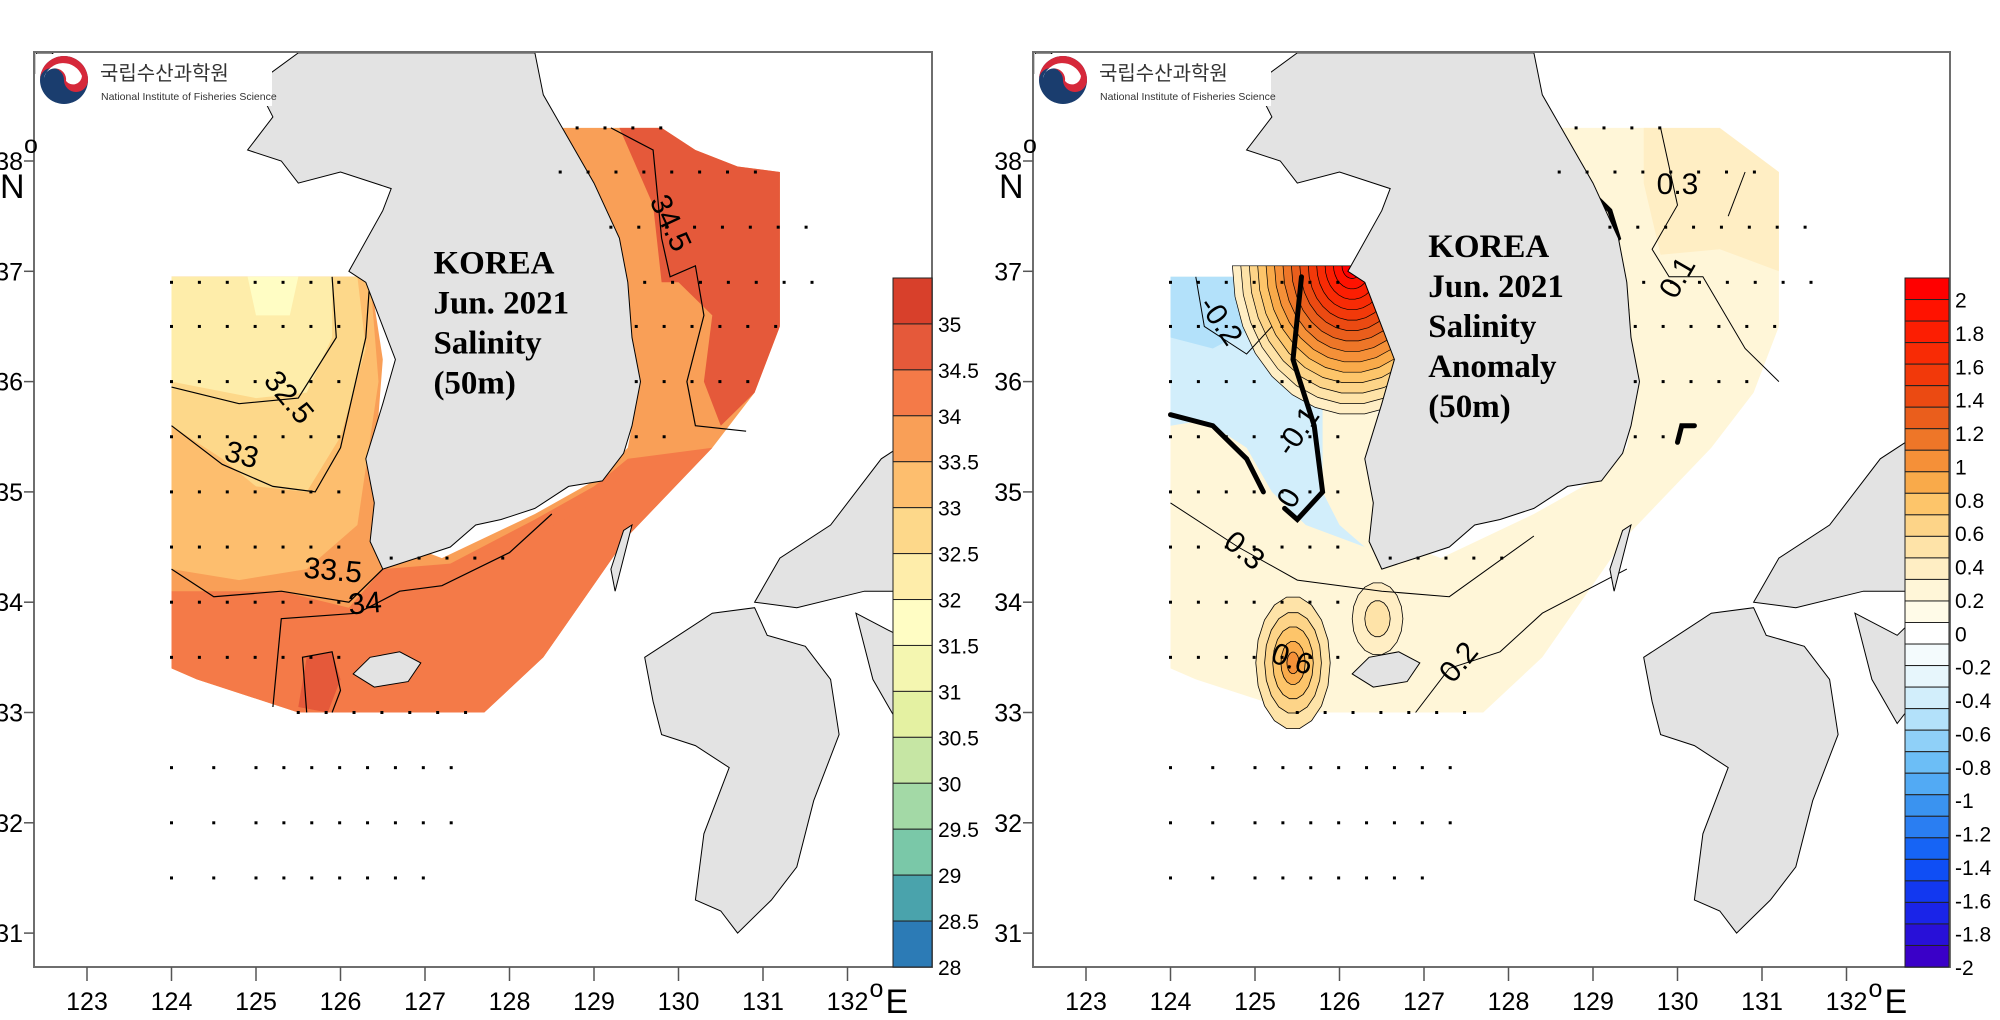  Describe the element at coordinates (11, 272) in the screenshot. I see `y-tick-label: 37` at that location.